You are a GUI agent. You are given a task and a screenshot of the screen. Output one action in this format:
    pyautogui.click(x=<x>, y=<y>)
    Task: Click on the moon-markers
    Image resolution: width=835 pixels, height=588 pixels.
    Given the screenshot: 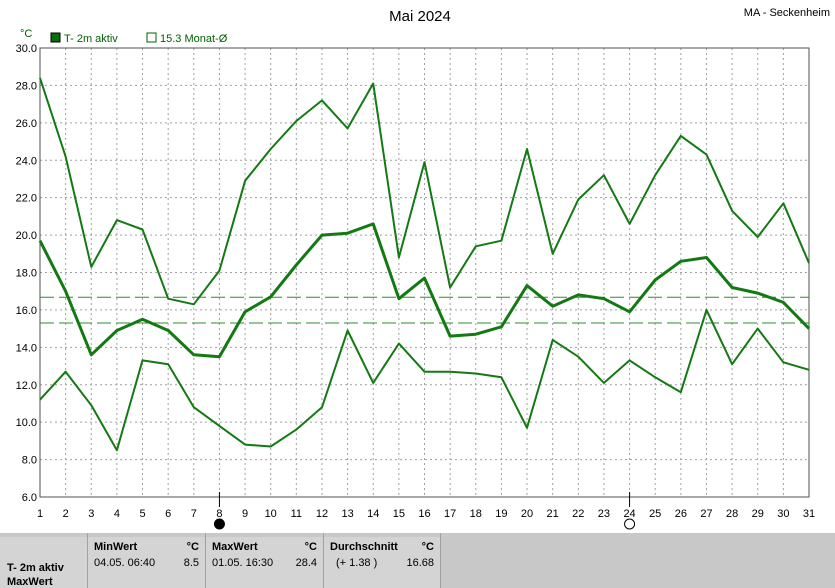 What is the action you would take?
    pyautogui.click(x=424, y=511)
    